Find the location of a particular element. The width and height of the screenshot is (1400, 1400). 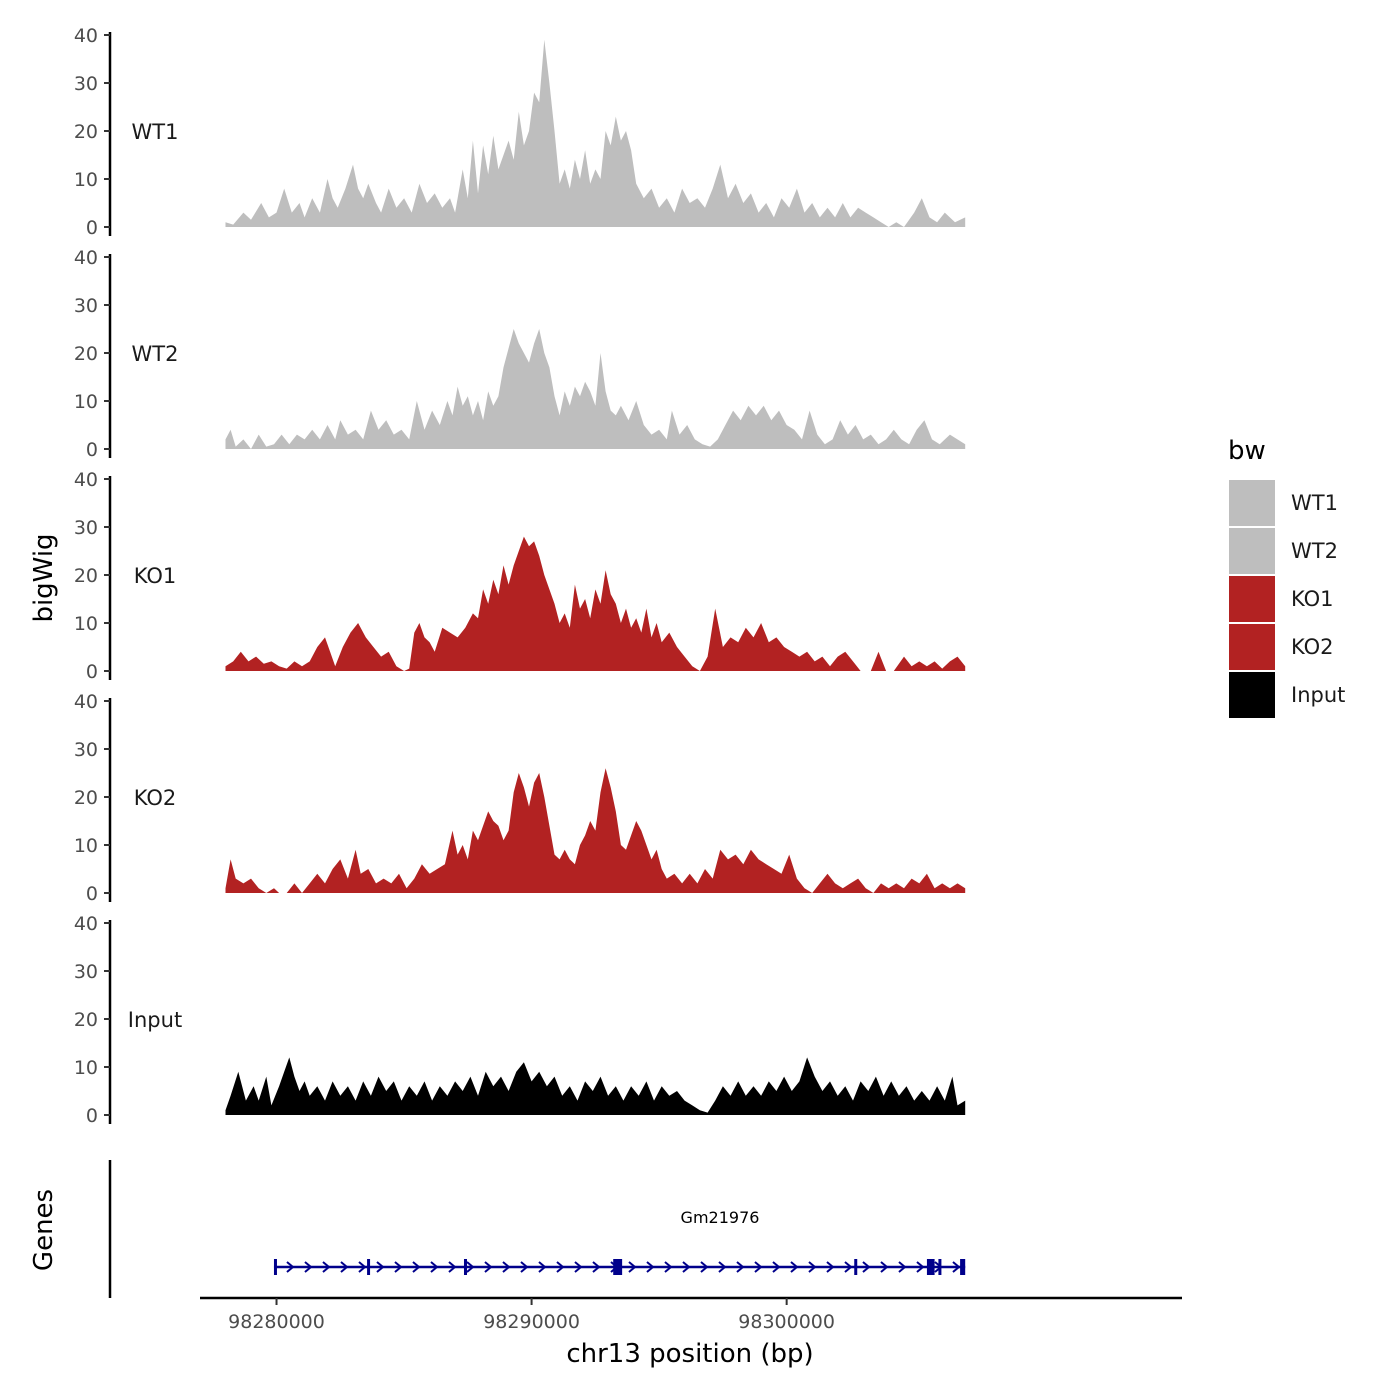

track-label-wt1: WT1 is located at coordinates (155, 132).